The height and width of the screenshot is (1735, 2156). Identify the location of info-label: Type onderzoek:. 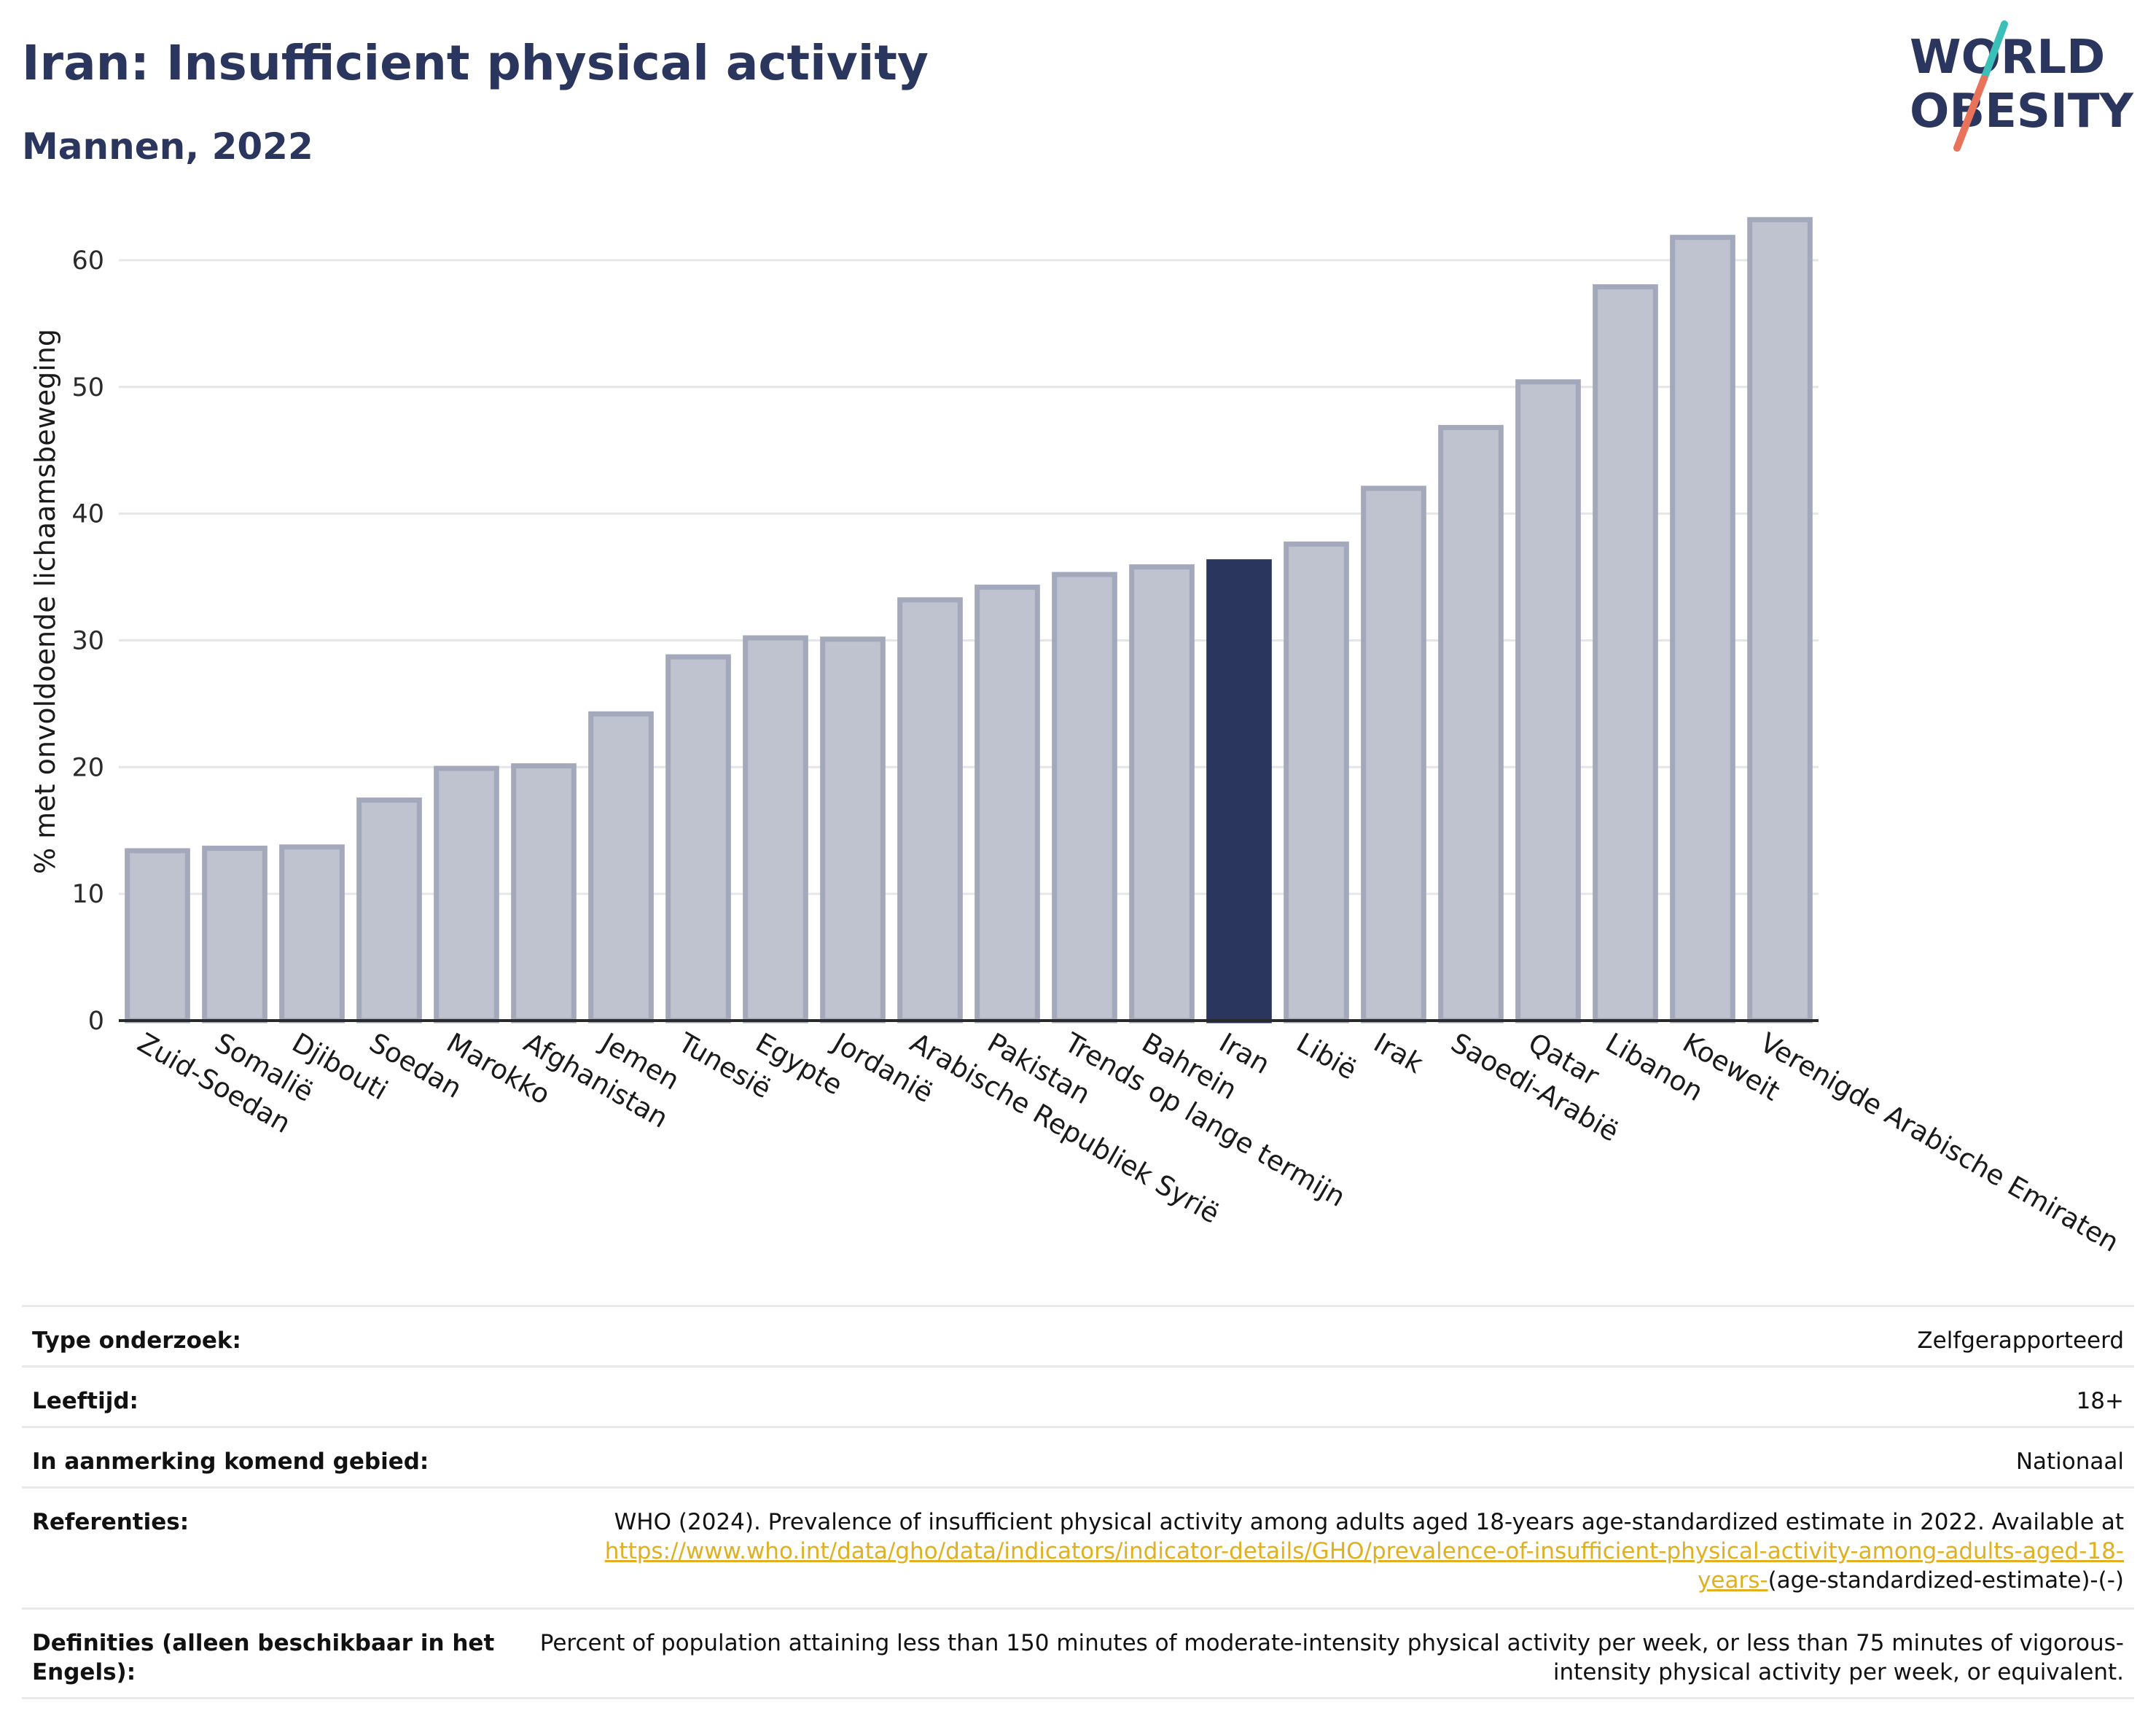
(137, 1340).